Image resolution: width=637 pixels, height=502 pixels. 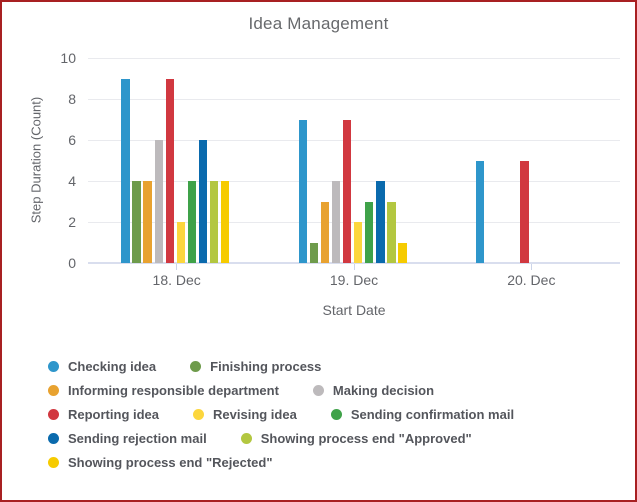 I want to click on legend-item: Making decision, so click(x=373, y=390).